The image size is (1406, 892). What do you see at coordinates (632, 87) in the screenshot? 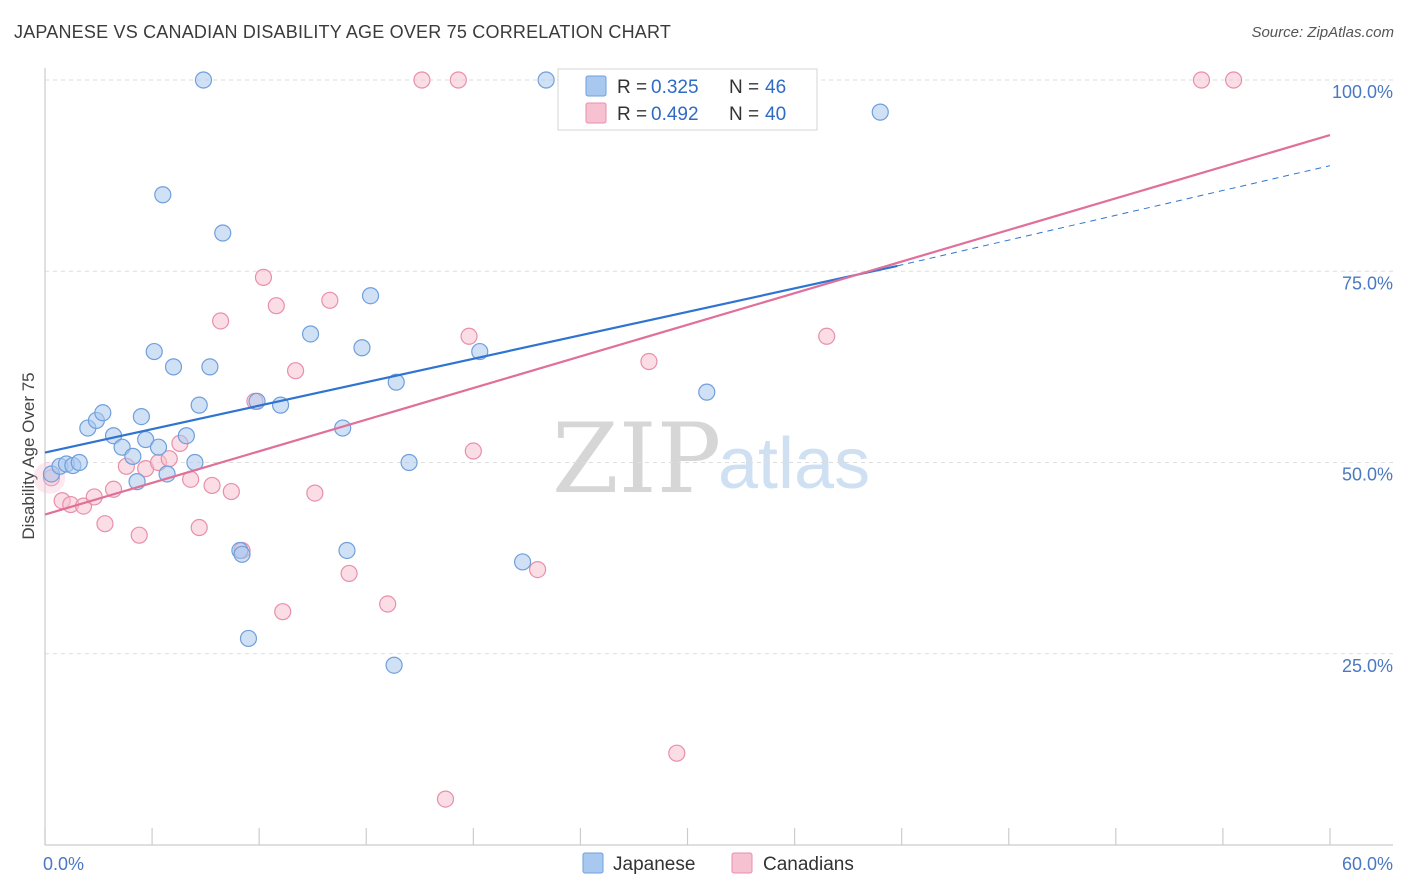
I see `legend-r-label-japanese: R =` at bounding box center [632, 87].